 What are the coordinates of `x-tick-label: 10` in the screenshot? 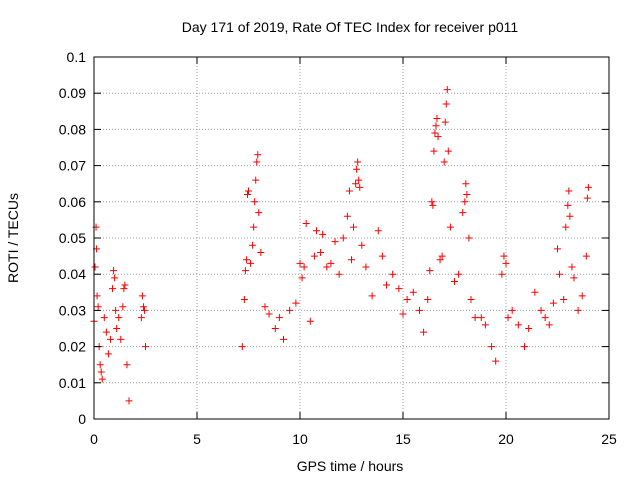 It's located at (300, 439).